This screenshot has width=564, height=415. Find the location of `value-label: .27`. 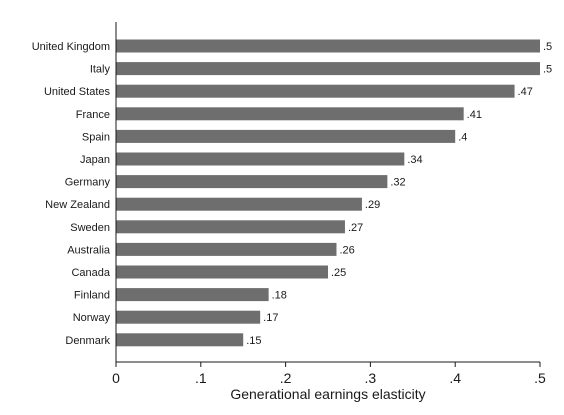

value-label: .27 is located at coordinates (355, 228).